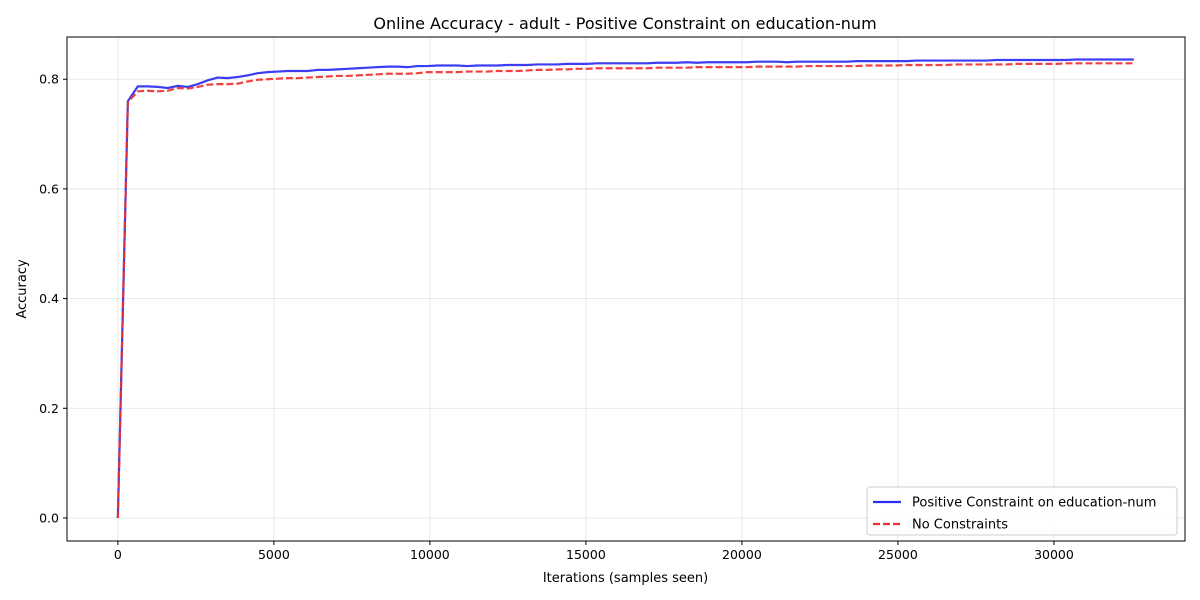 The height and width of the screenshot is (600, 1200). Describe the element at coordinates (49, 188) in the screenshot. I see `y-tick-label: 0.6` at that location.